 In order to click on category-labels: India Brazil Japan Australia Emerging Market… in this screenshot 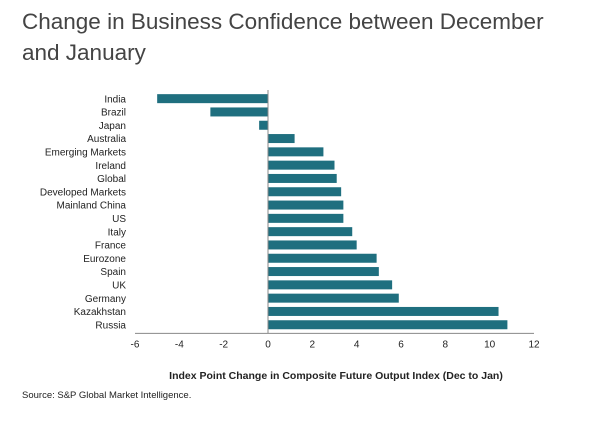, I will do `click(83, 212)`.